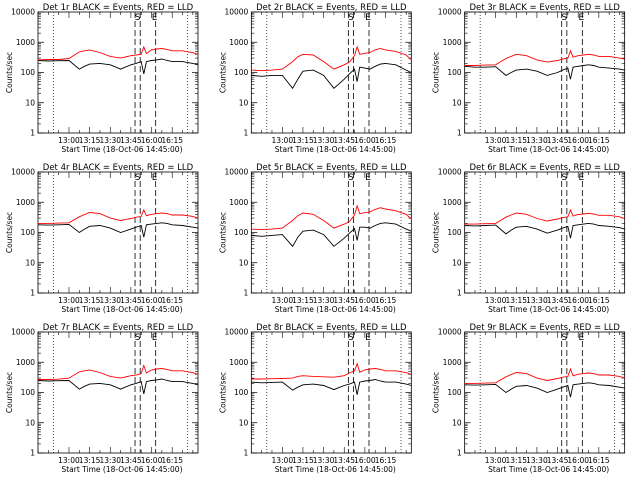 This screenshot has height=480, width=640. Describe the element at coordinates (331, 168) in the screenshot. I see `chart-title: Det 5r BLACK = Events, RED = LLD` at that location.